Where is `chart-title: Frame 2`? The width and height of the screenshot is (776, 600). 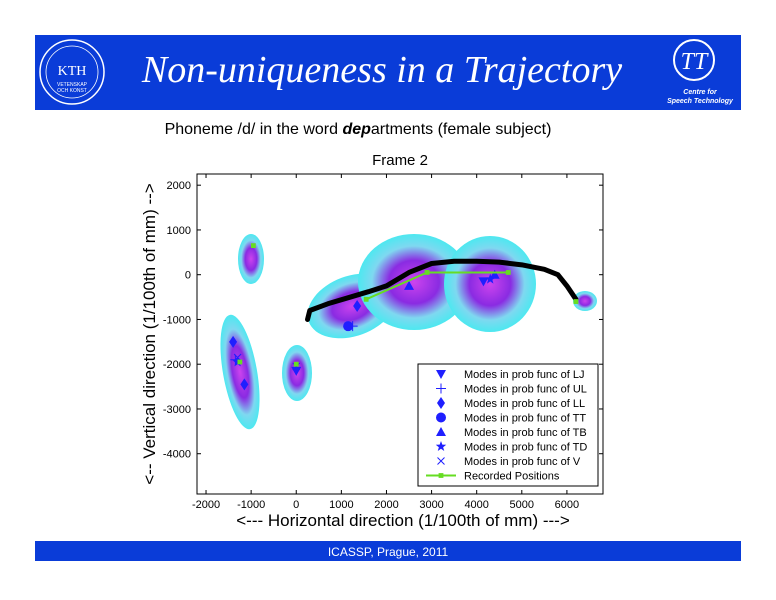 chart-title: Frame 2 is located at coordinates (400, 160).